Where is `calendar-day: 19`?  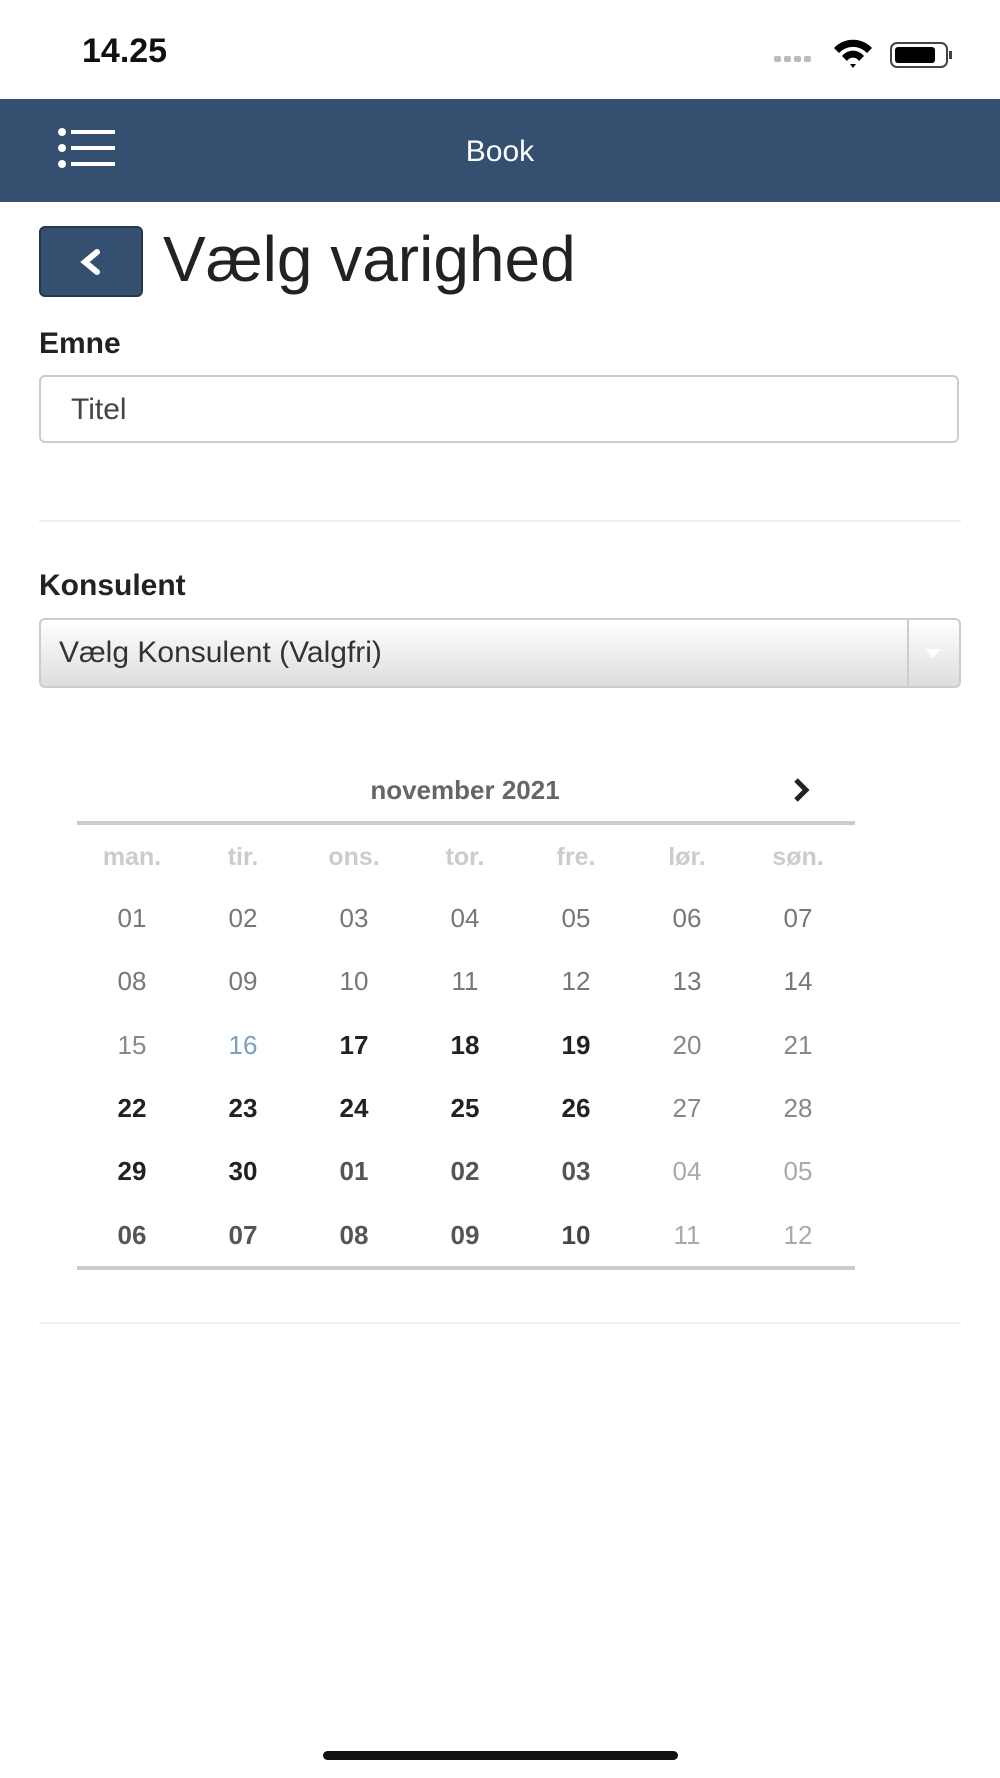 calendar-day: 19 is located at coordinates (576, 1044).